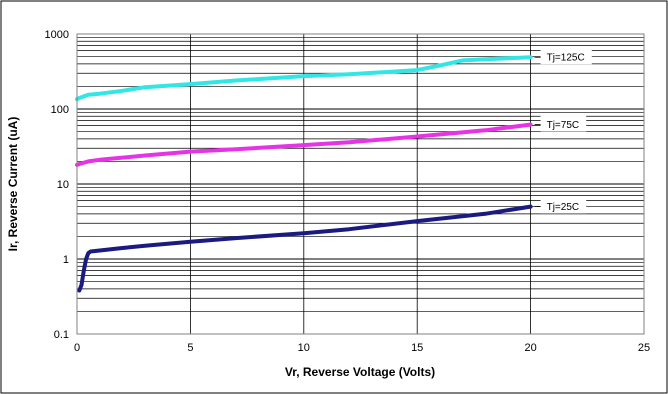 This screenshot has height=394, width=668. I want to click on series-label: Tj=25C, so click(563, 207).